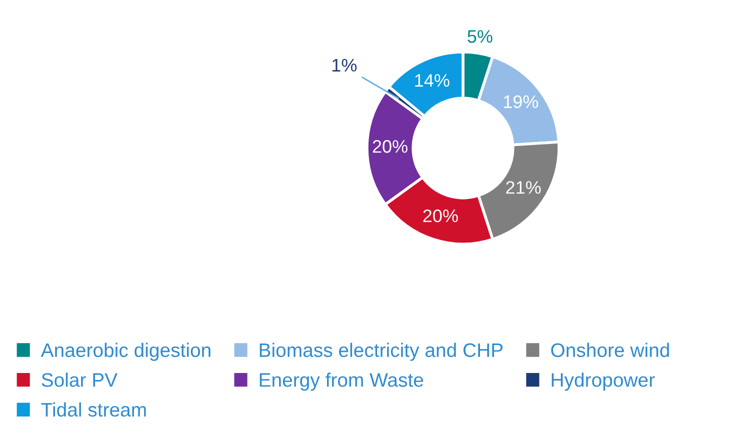 The height and width of the screenshot is (438, 756). Describe the element at coordinates (125, 351) in the screenshot. I see `legend-label: Anaerobic digestion` at that location.